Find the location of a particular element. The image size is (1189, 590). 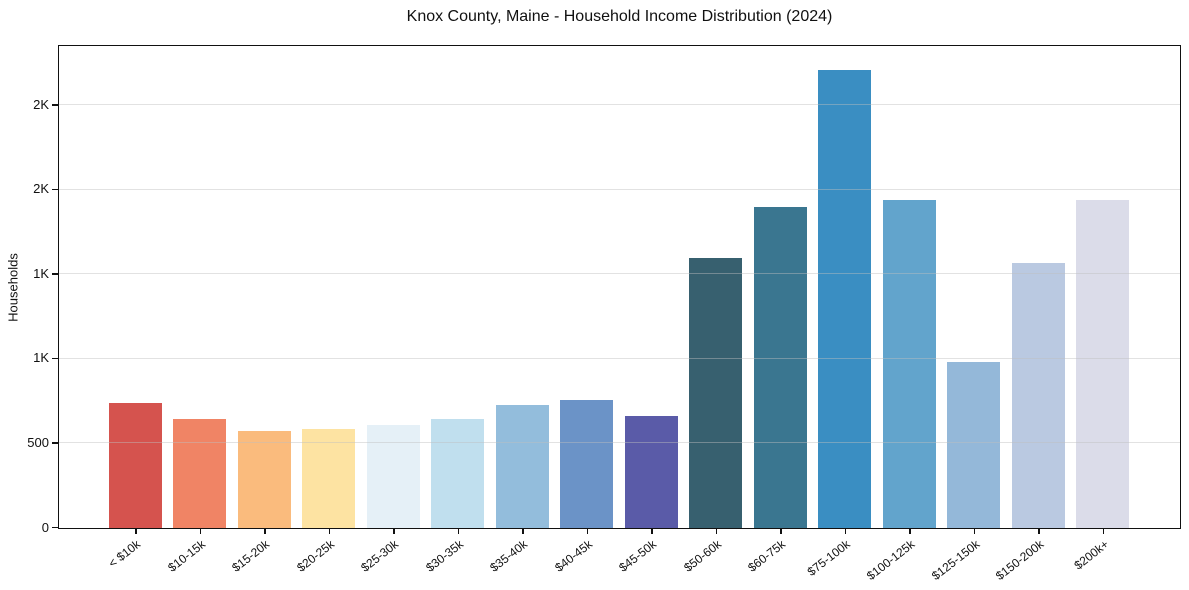

x-tick-label: $50-60k is located at coordinates (702, 556).